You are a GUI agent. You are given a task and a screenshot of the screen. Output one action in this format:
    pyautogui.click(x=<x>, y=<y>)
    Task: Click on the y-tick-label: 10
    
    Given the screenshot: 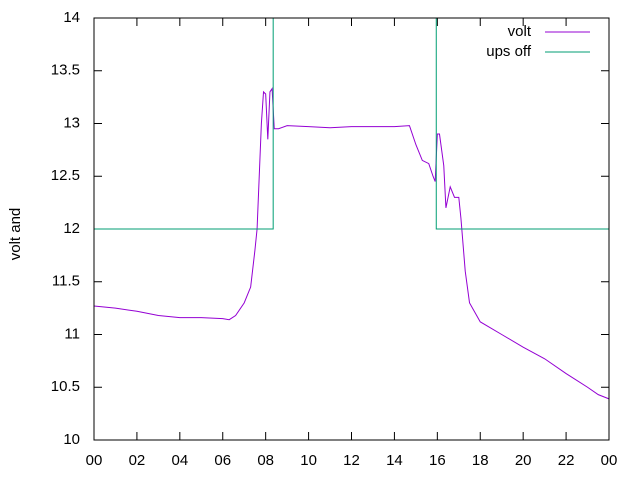 What is the action you would take?
    pyautogui.click(x=71, y=439)
    